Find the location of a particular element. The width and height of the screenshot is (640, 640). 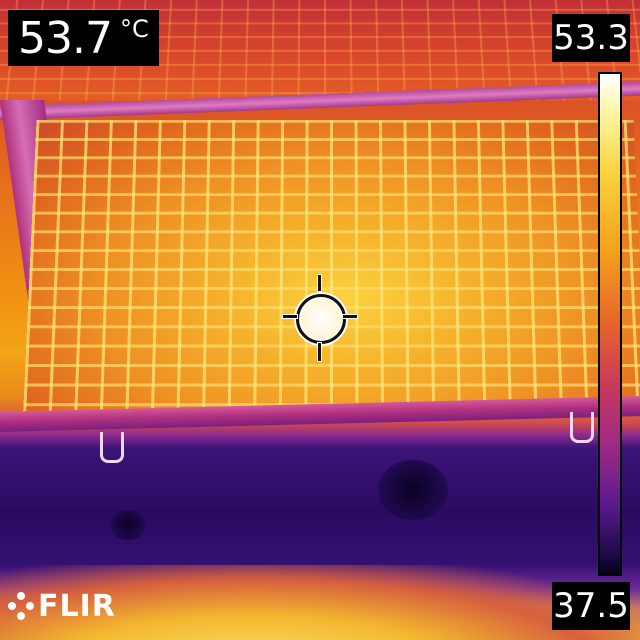

spot-temperature-value: 53.7 is located at coordinates (65, 38).